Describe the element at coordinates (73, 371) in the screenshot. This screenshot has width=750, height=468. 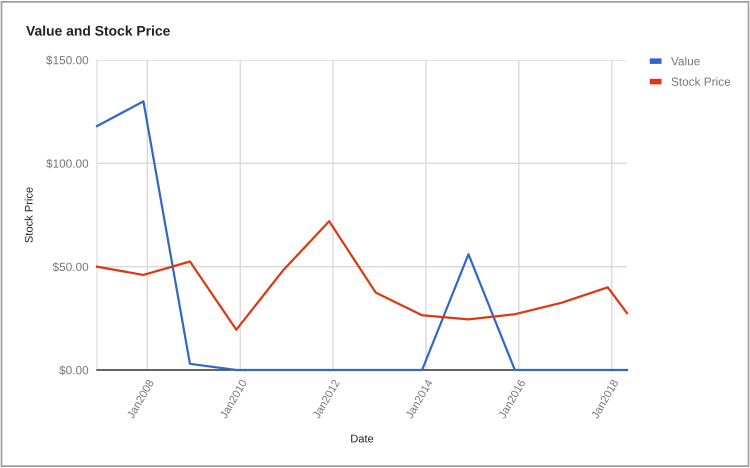
I see `y-tick-label: $0.00` at that location.